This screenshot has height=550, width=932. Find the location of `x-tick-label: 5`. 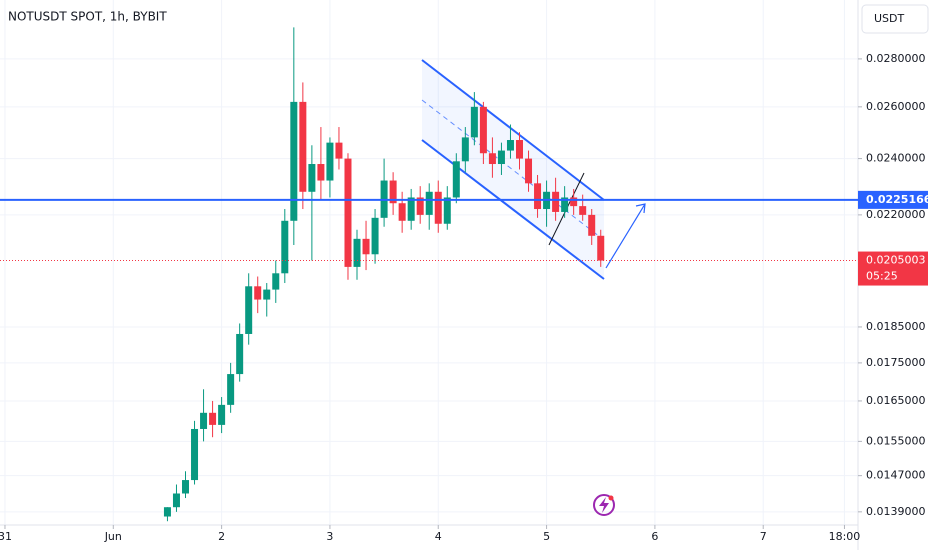

x-tick-label: 5 is located at coordinates (546, 536).